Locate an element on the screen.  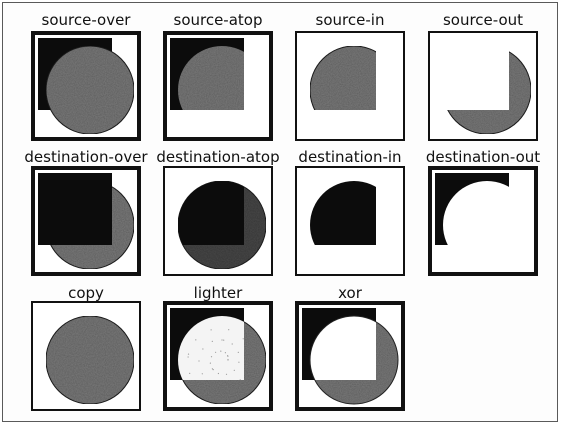
composite-box-copy is located at coordinates (86, 356).